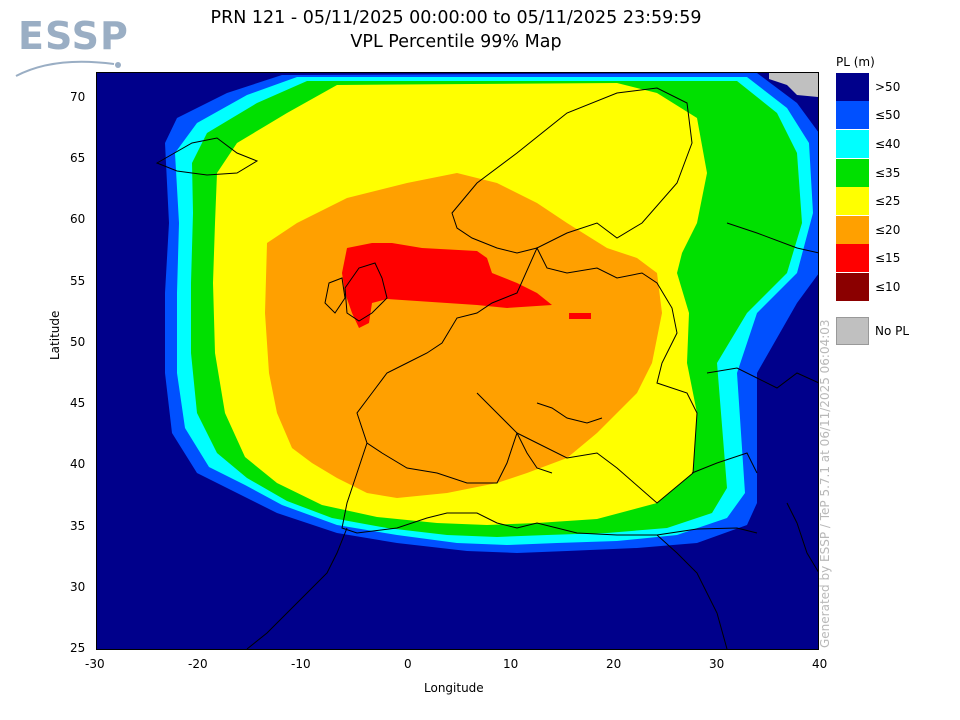 The image size is (960, 720). Describe the element at coordinates (888, 230) in the screenshot. I see `legend-label-le20: ≤20` at that location.